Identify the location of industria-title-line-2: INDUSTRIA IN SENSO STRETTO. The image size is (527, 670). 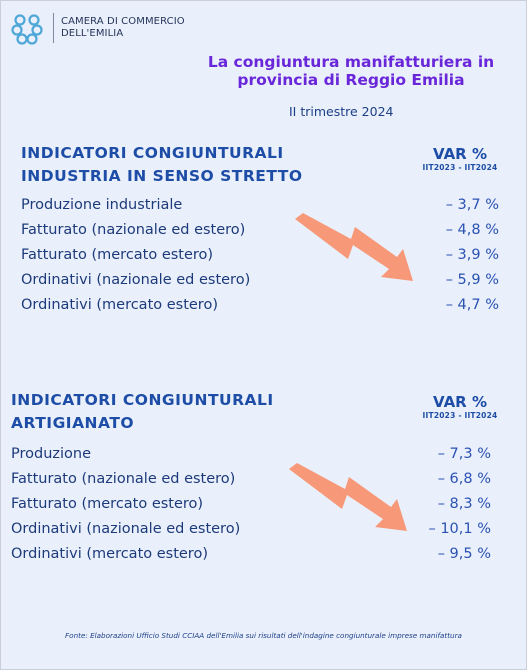
(162, 176).